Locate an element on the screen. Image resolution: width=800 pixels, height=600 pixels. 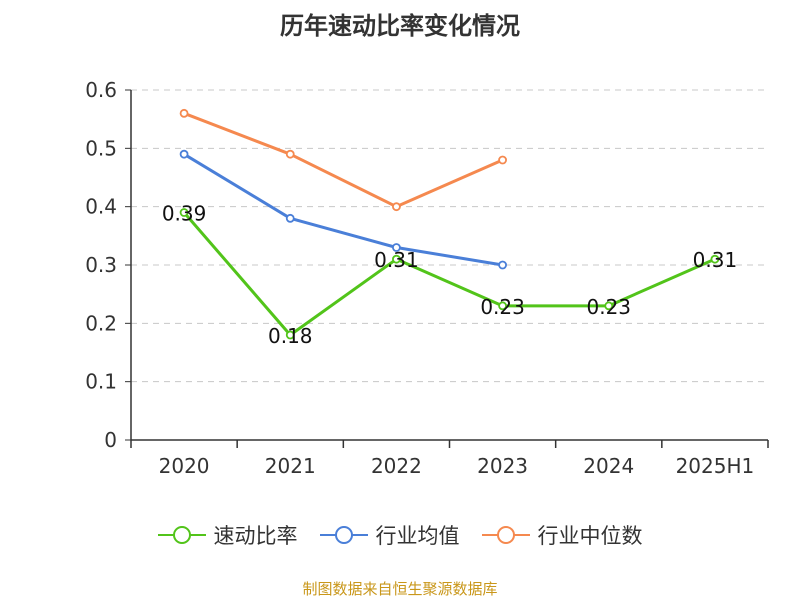
x-tick-label: 2023 is located at coordinates (502, 466).